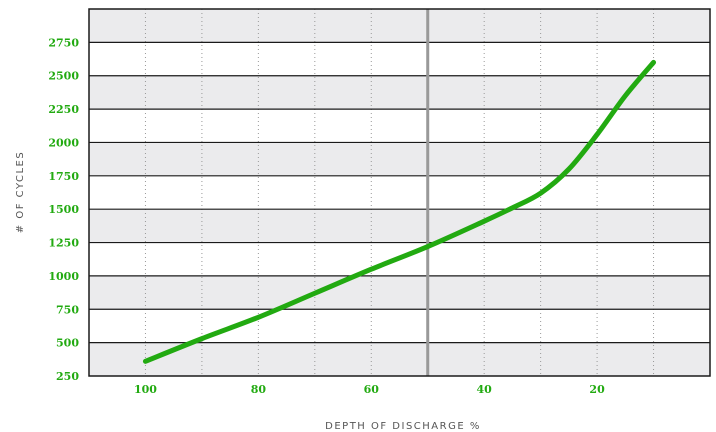 Image resolution: width=716 pixels, height=432 pixels. Describe the element at coordinates (67, 343) in the screenshot. I see `y-tick-label: 500` at that location.